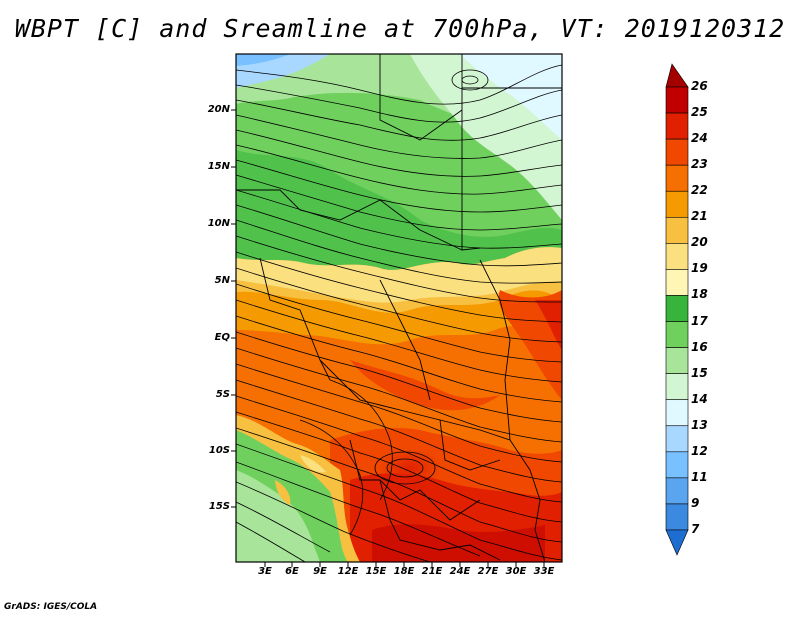 This screenshot has width=800, height=618. Describe the element at coordinates (432, 571) in the screenshot. I see `lon-label-21e: 21E` at that location.